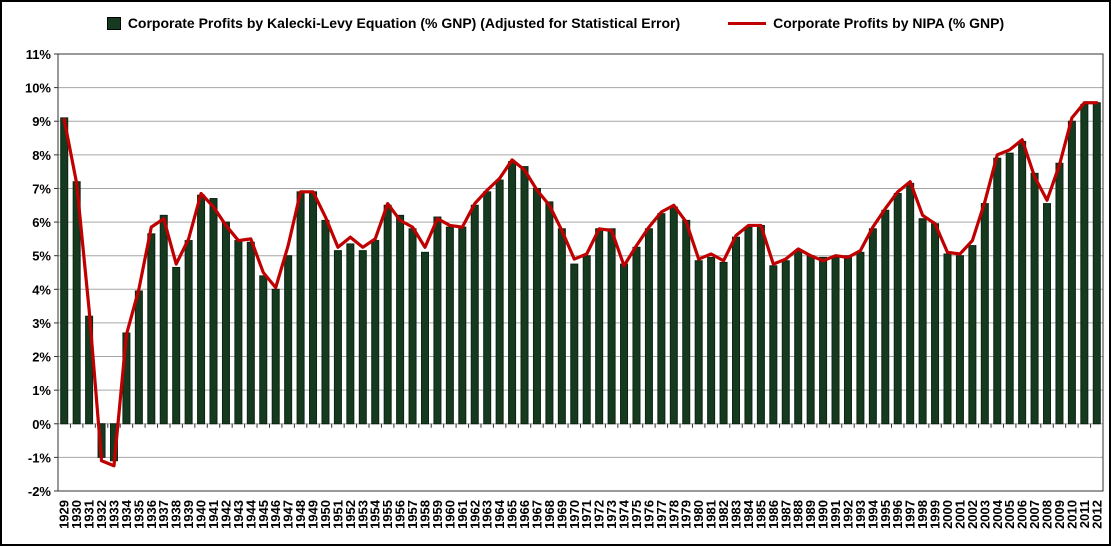  I want to click on bar-1942, so click(225, 323).